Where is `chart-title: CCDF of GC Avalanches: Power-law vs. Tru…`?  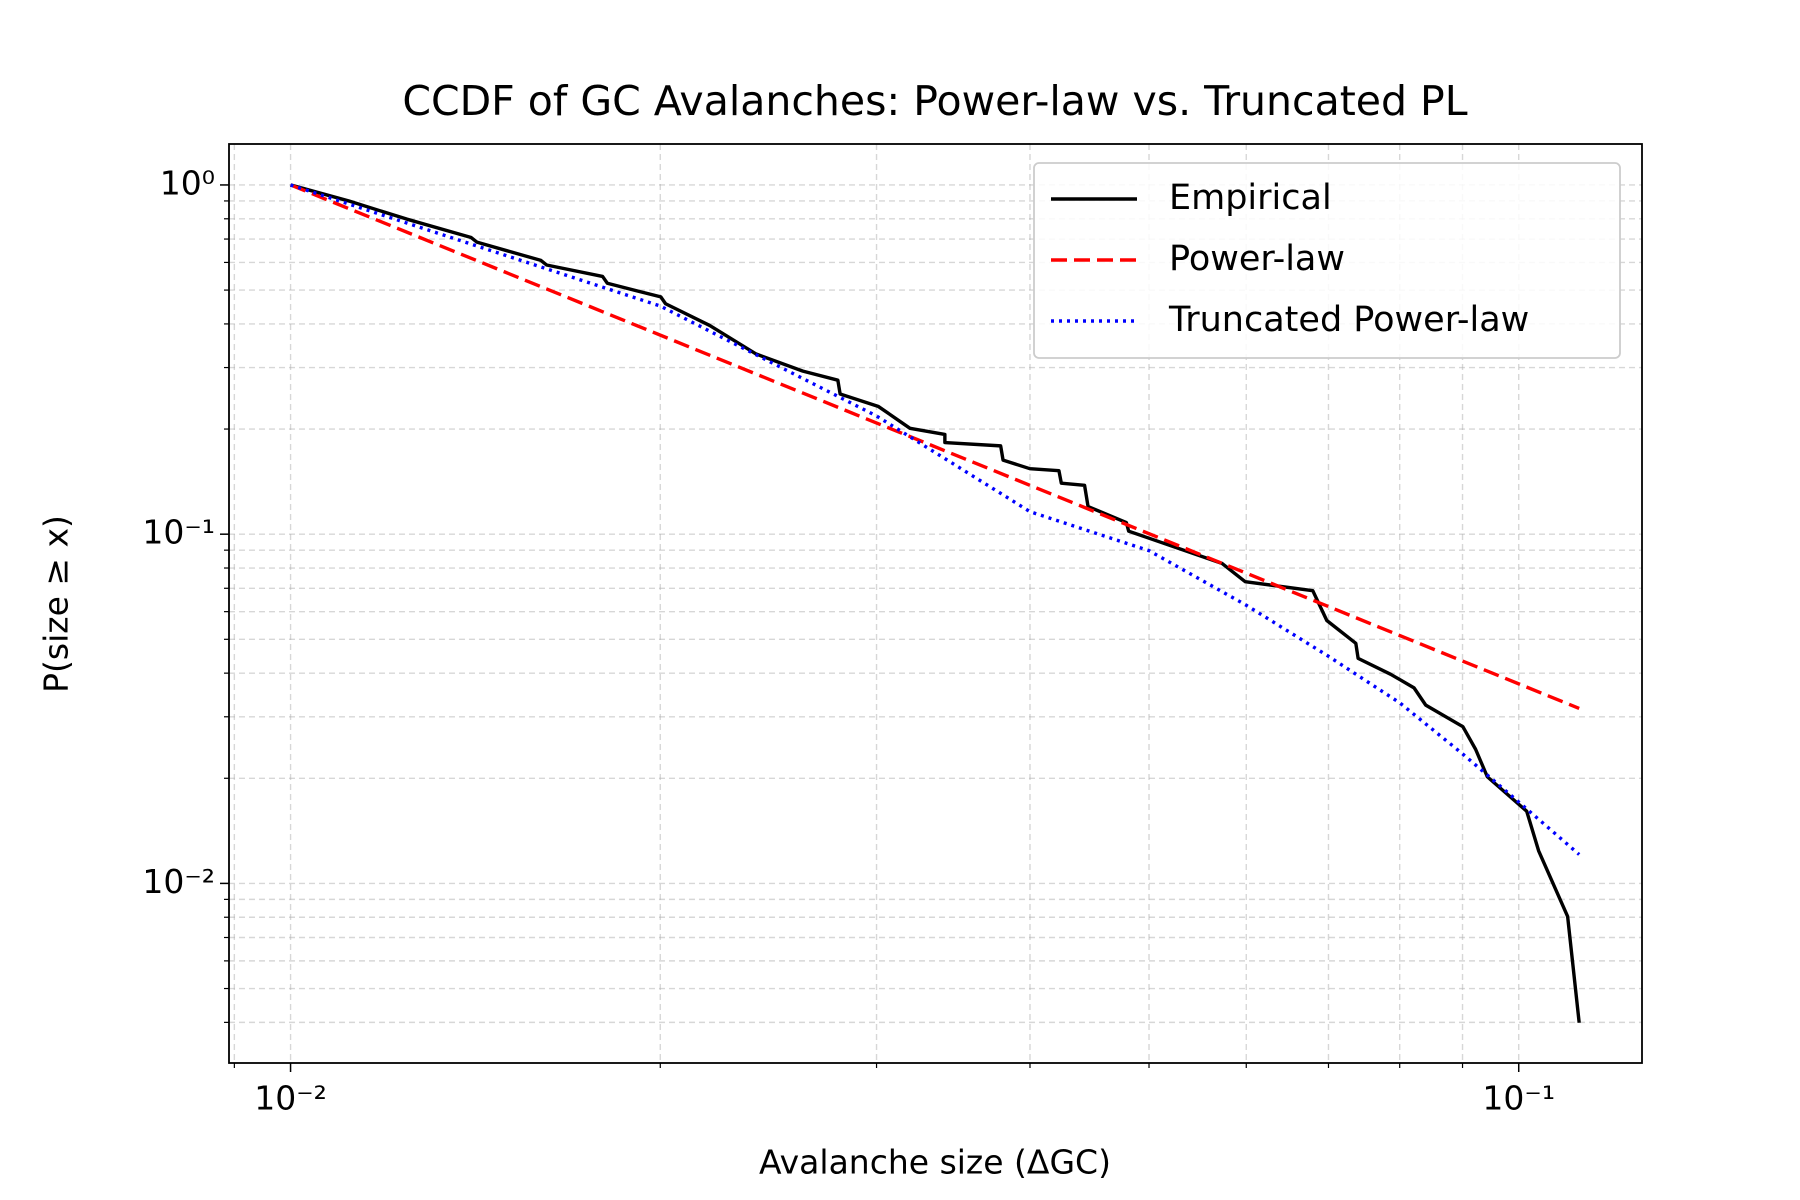
chart-title: CCDF of GC Avalanches: Power-law vs. Tru… is located at coordinates (934, 101).